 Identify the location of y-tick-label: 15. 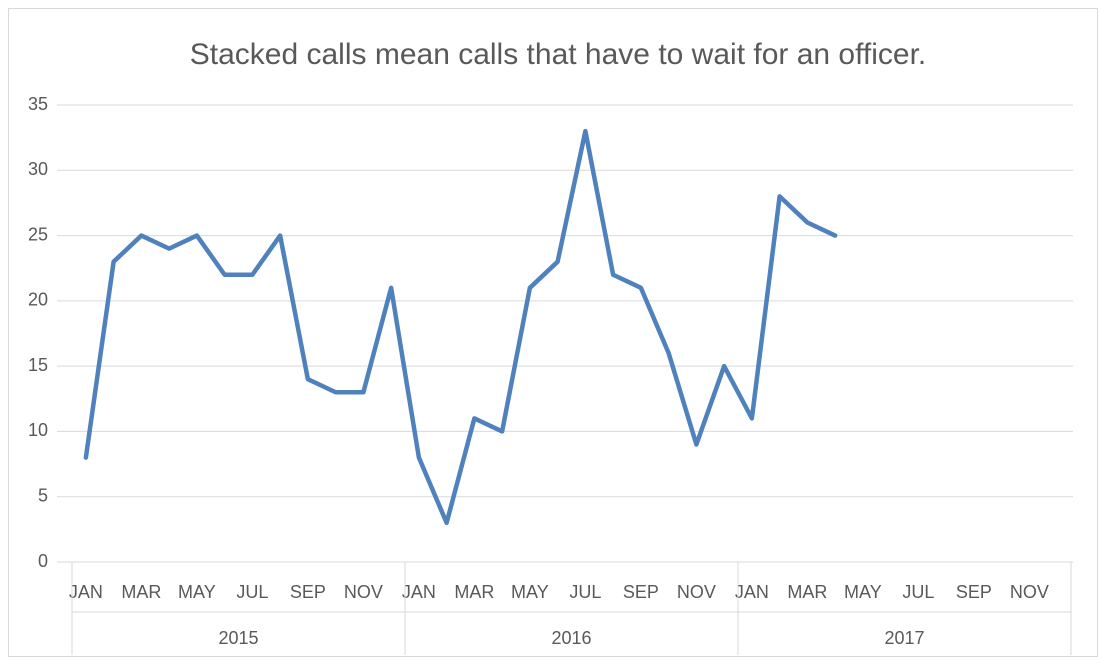
(38, 365).